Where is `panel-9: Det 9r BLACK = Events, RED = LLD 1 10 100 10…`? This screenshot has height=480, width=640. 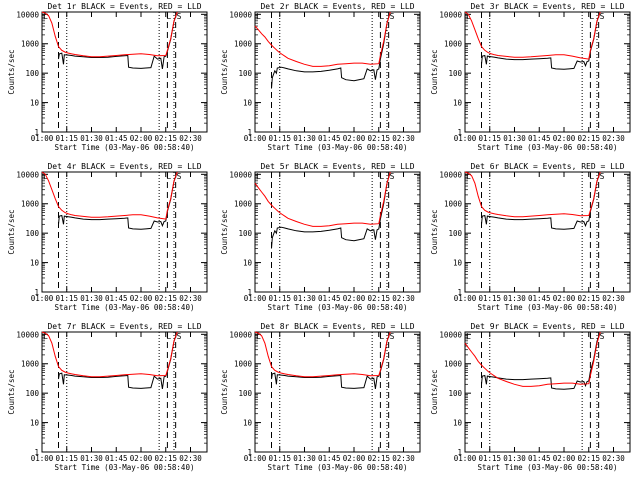
panel-9: Det 9r BLACK = Events, RED = LLD 1 10 100 10… is located at coordinates (530, 397).